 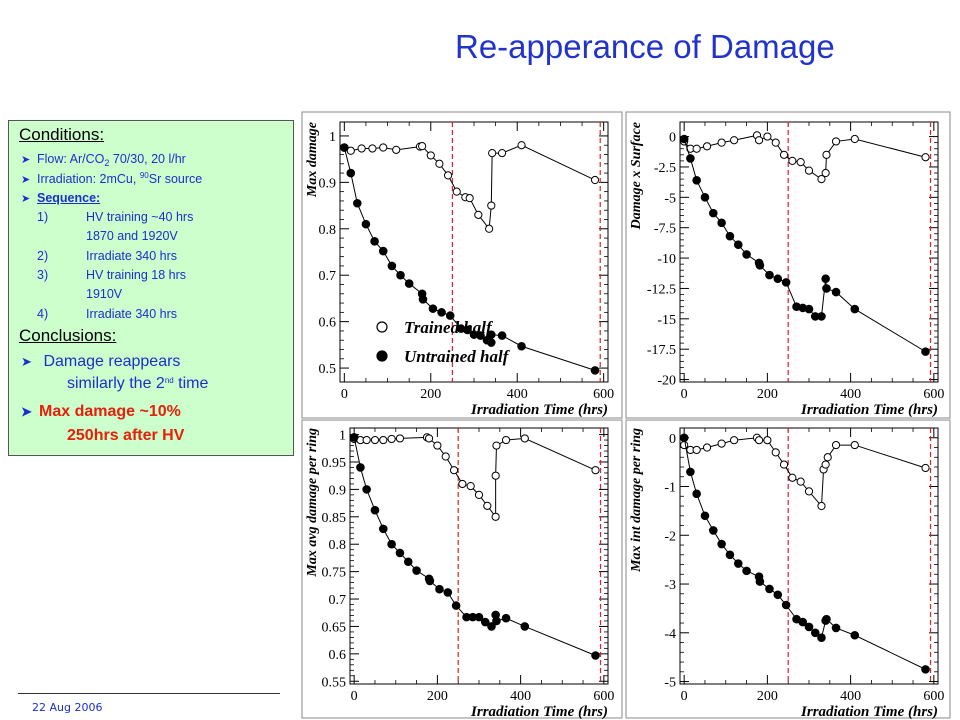 I want to click on x-tick-label: 400, so click(x=517, y=394).